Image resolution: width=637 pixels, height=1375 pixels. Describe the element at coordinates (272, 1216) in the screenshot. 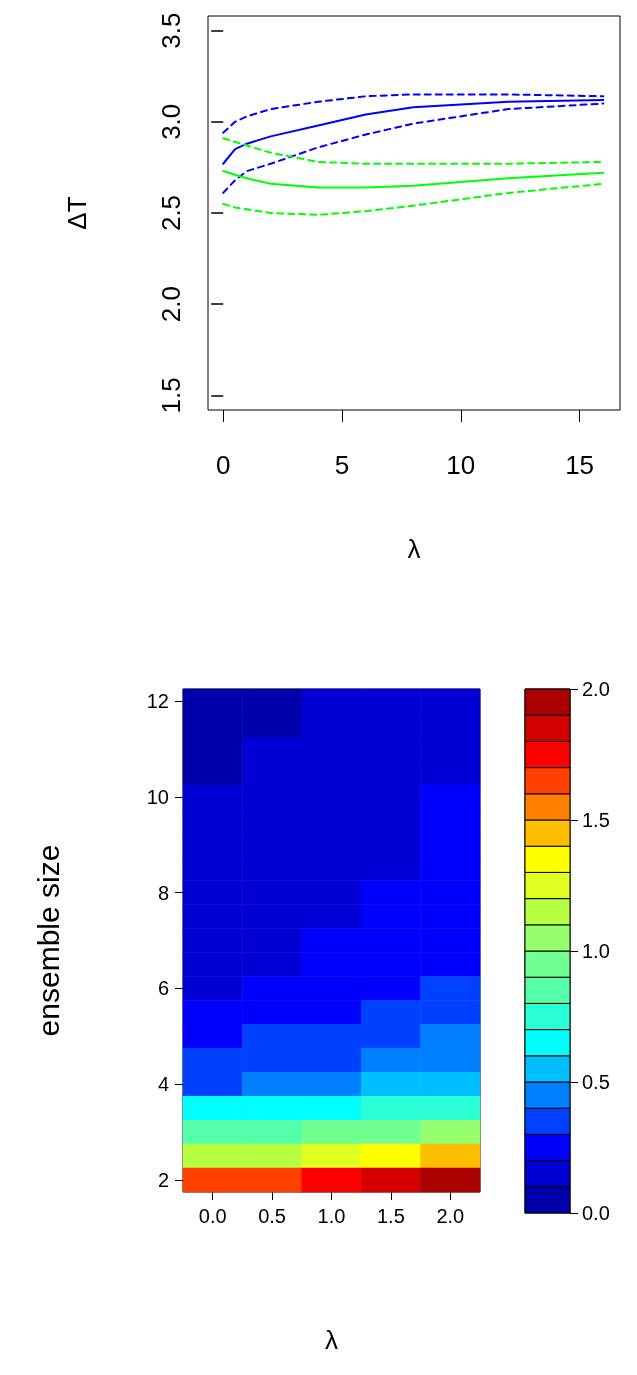

I see `x-tick-label: 0.5` at that location.